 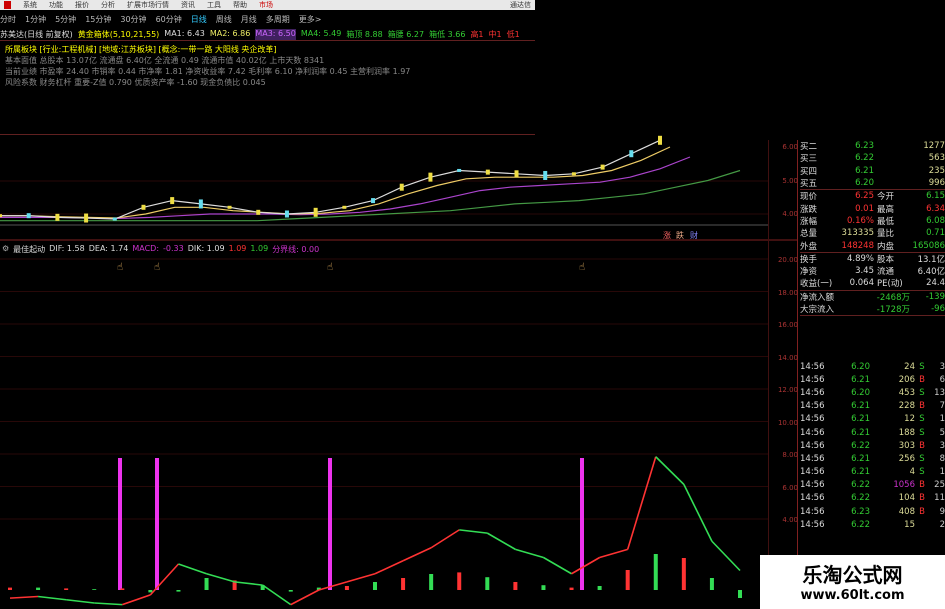 I want to click on tick-row: 14:56 6.21 228 B 7, so click(x=872, y=406).